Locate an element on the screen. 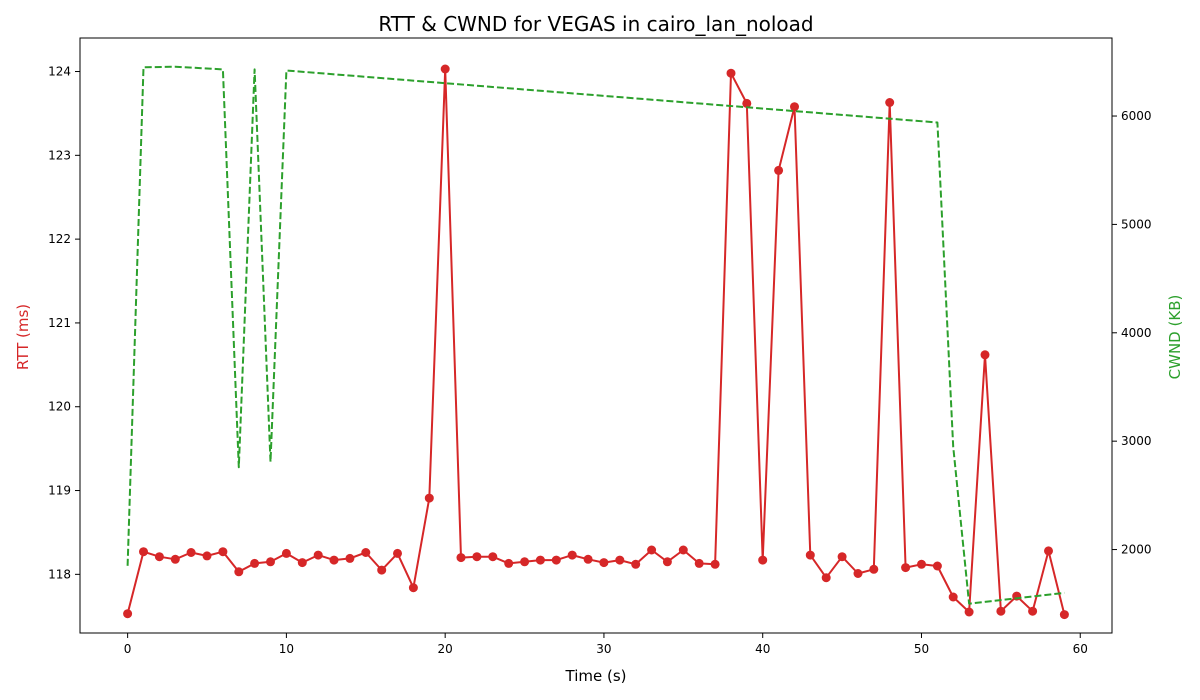  y-left-tick-label: 121 is located at coordinates (59, 323).